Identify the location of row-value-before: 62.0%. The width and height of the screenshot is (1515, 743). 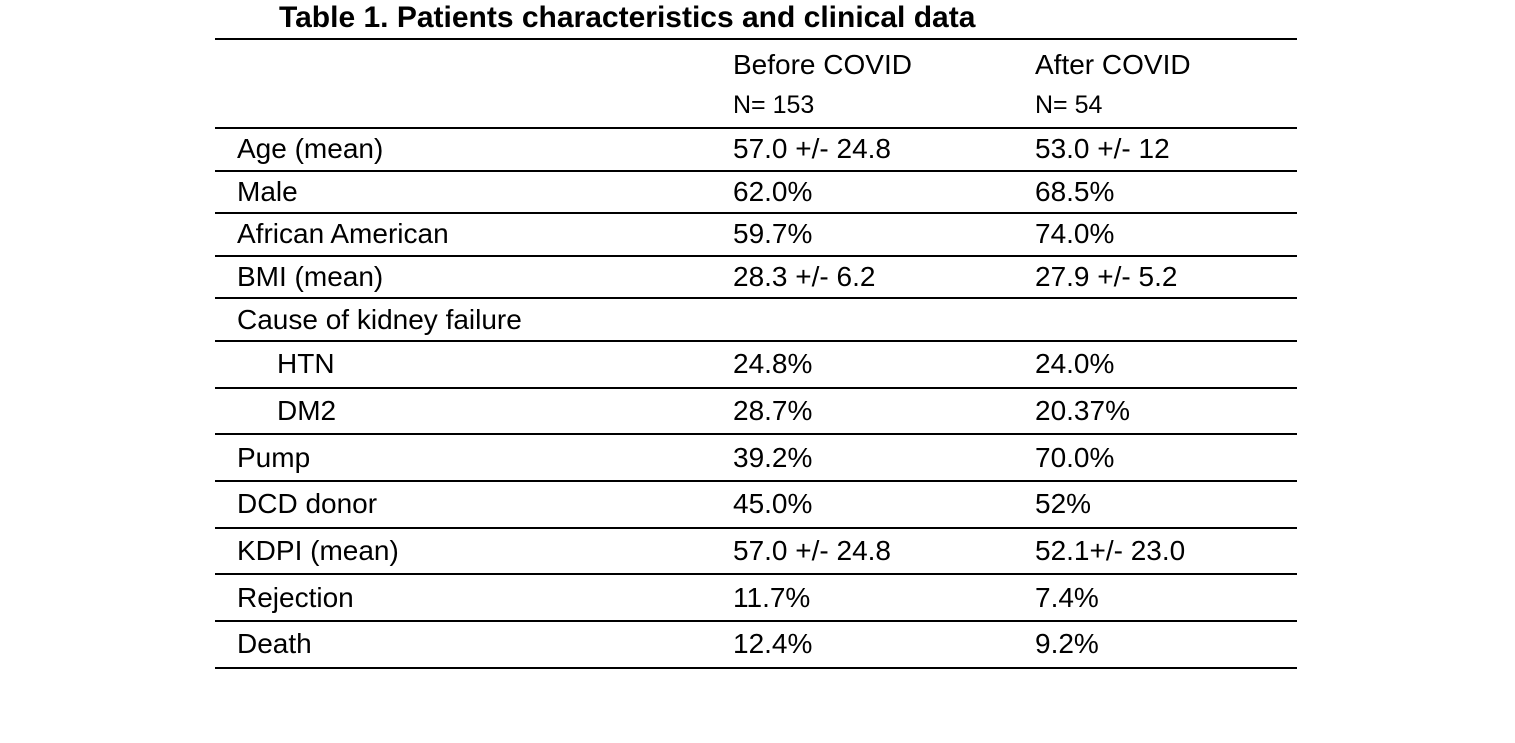
(773, 191).